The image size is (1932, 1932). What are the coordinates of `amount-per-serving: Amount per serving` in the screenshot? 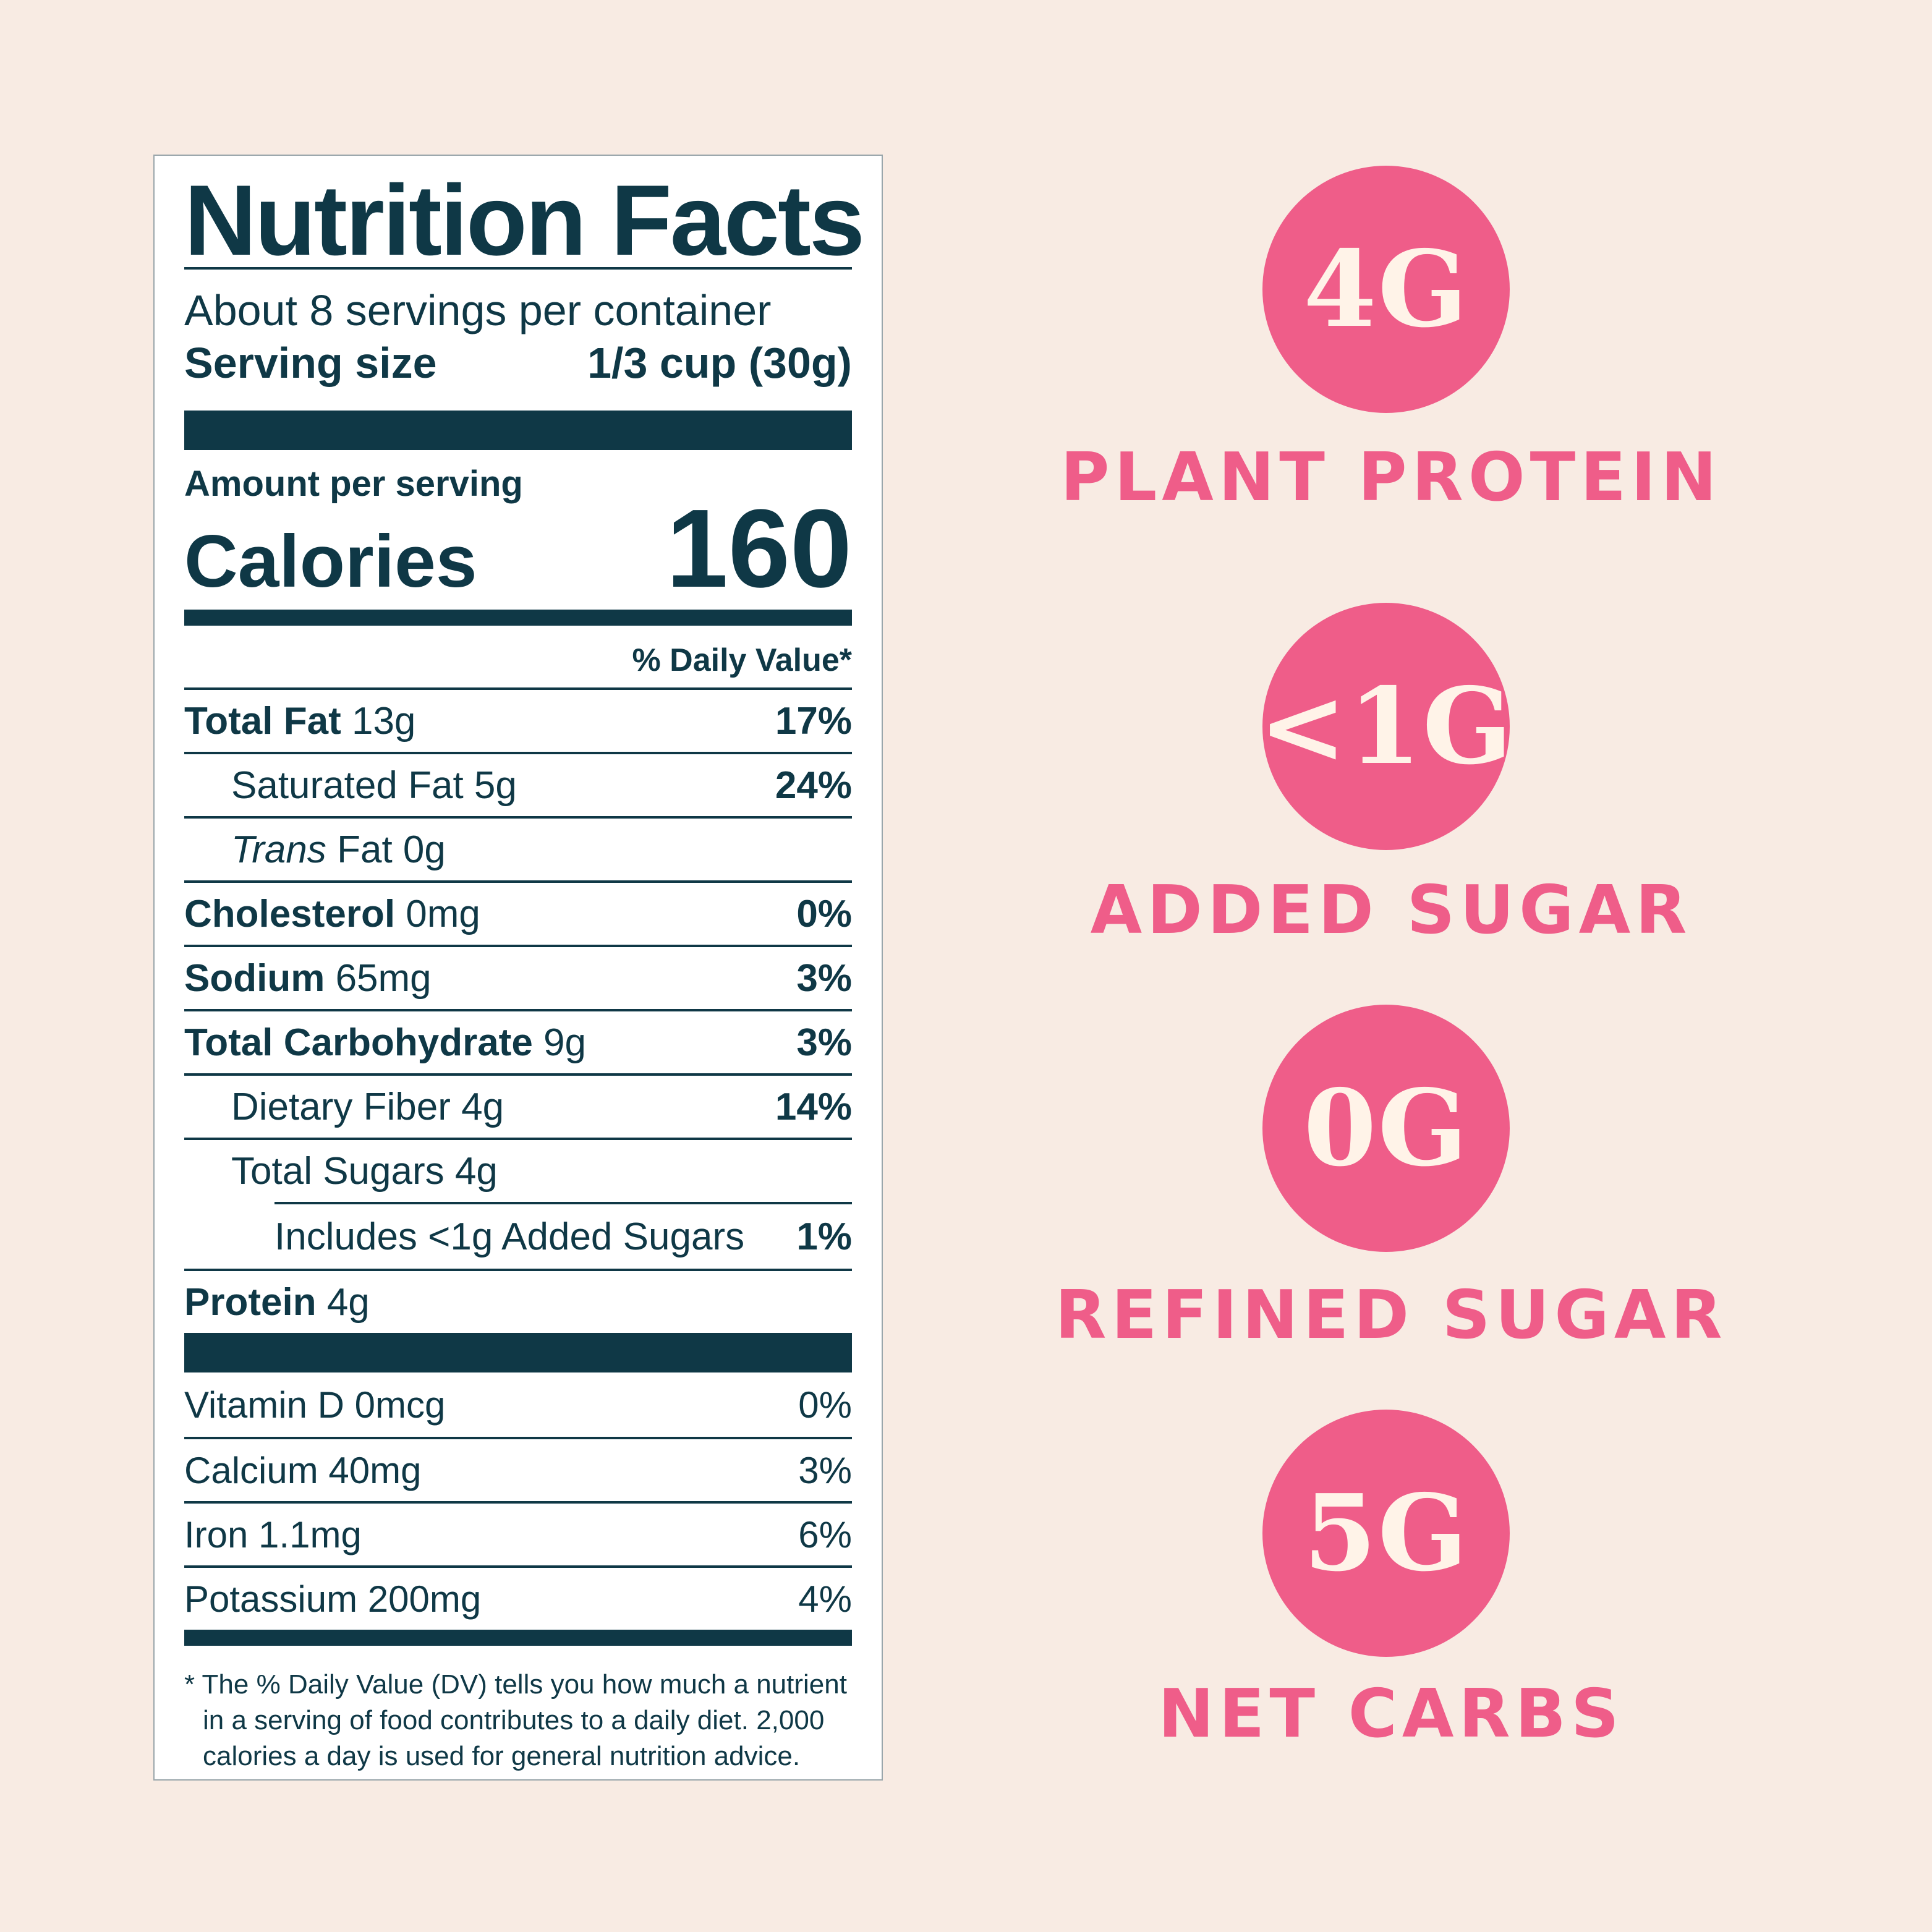 It's located at (354, 484).